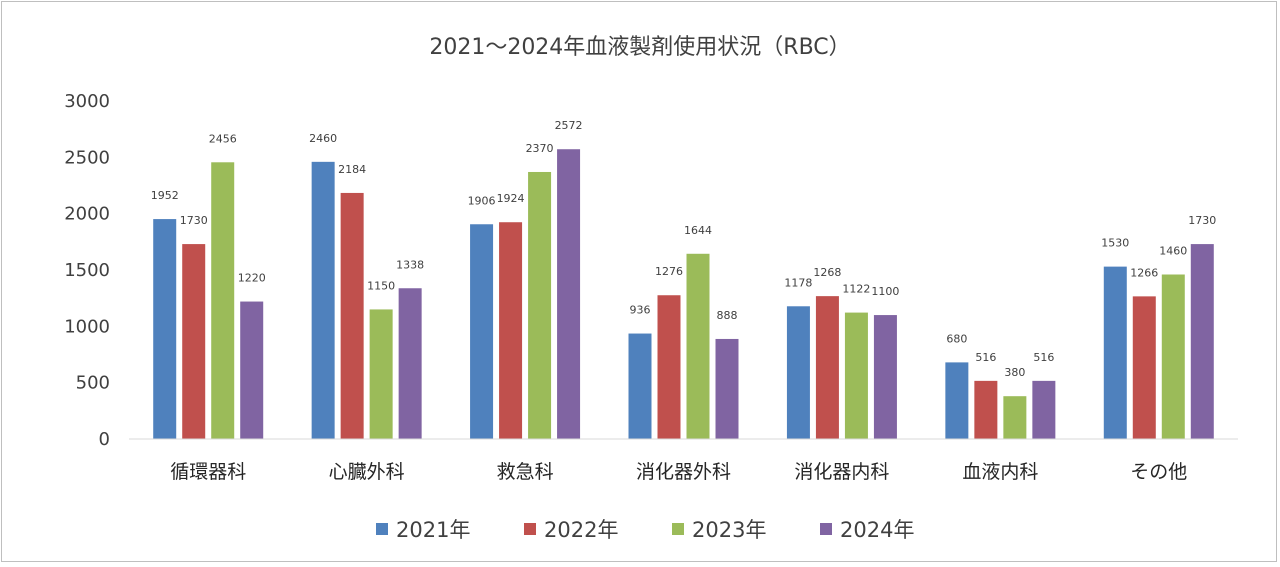 This screenshot has width=1280, height=567. Describe the element at coordinates (87, 214) in the screenshot. I see `y-tick-label: 2000` at that location.